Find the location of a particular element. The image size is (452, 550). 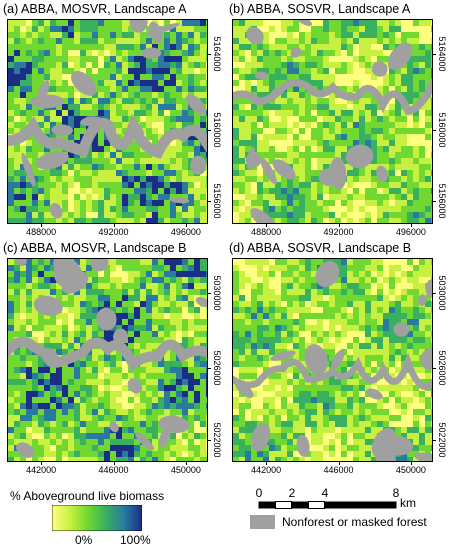

panel-title: (d) ABBA, SOSVR, Landscape B is located at coordinates (320, 248).